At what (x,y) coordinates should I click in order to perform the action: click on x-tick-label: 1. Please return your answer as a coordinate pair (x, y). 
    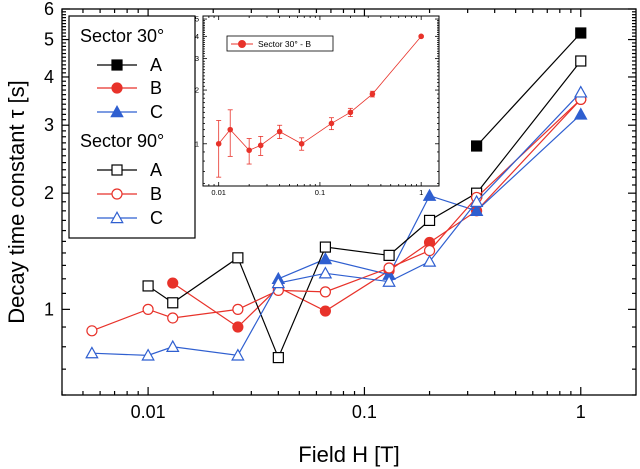
    Looking at the image, I should click on (581, 412).